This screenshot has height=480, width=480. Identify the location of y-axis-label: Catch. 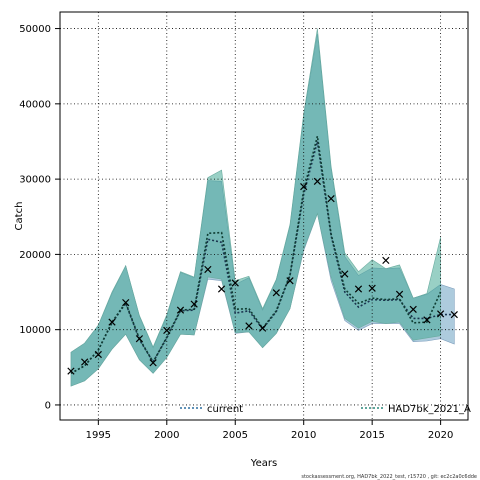
(19, 216).